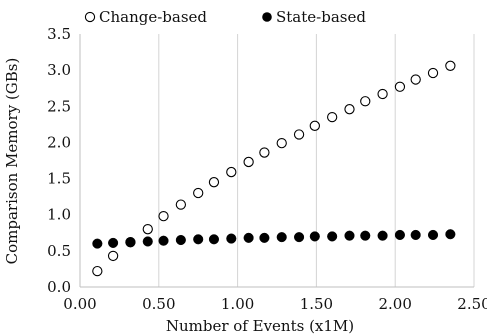 Image resolution: width=487 pixels, height=336 pixels. What do you see at coordinates (59, 287) in the screenshot?
I see `y-tick-label: 0.0` at bounding box center [59, 287].